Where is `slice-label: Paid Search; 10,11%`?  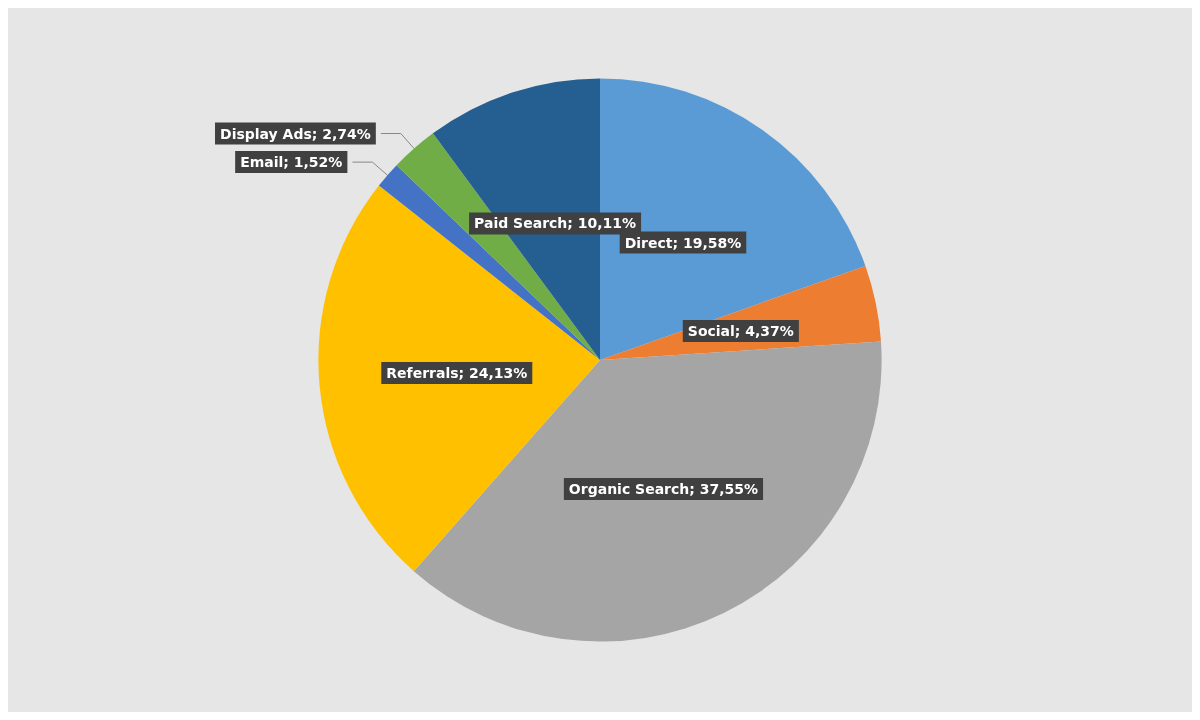
slice-label: Paid Search; 10,11% is located at coordinates (555, 223).